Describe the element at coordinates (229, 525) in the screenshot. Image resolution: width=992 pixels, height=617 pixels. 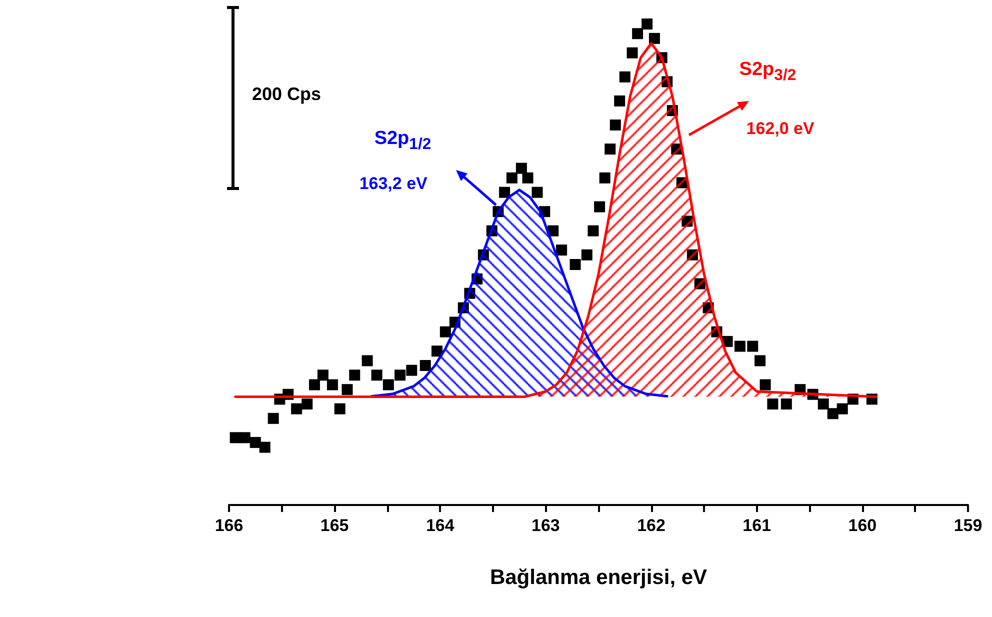
I see `x-tick-label: 166` at that location.